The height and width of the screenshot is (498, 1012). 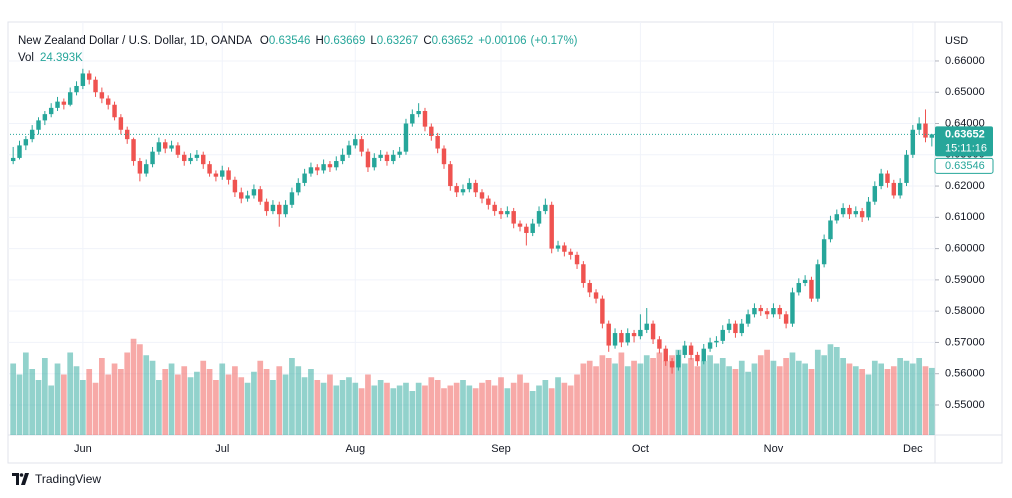 What do you see at coordinates (26, 58) in the screenshot?
I see `volume-name: Vol` at bounding box center [26, 58].